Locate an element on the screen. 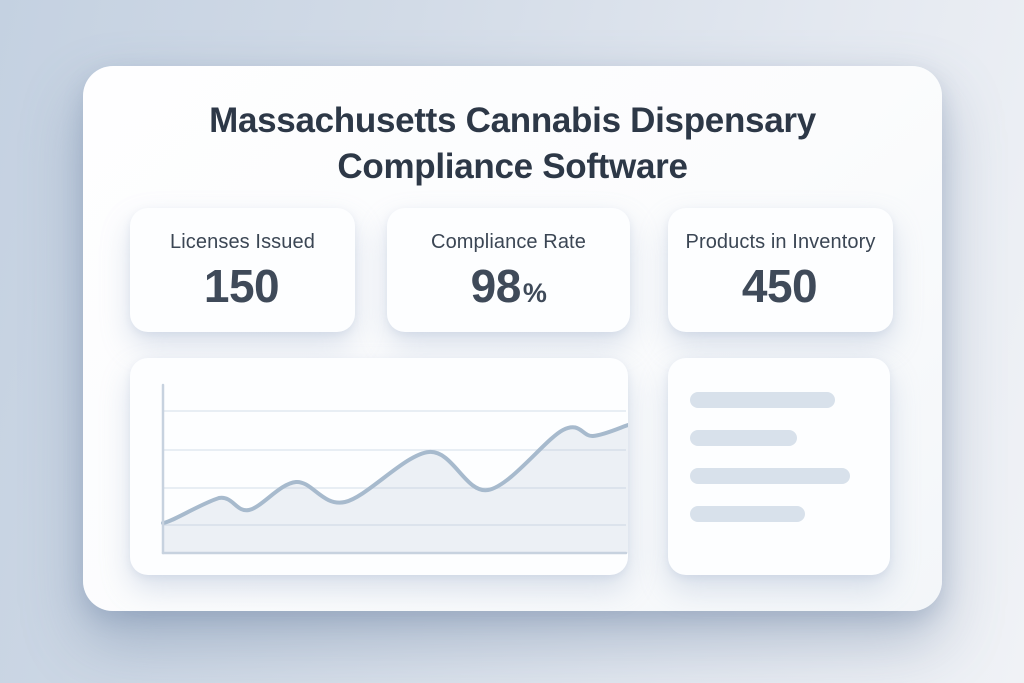 This screenshot has height=683, width=1024. page-title-line-2: Compliance Software is located at coordinates (512, 166).